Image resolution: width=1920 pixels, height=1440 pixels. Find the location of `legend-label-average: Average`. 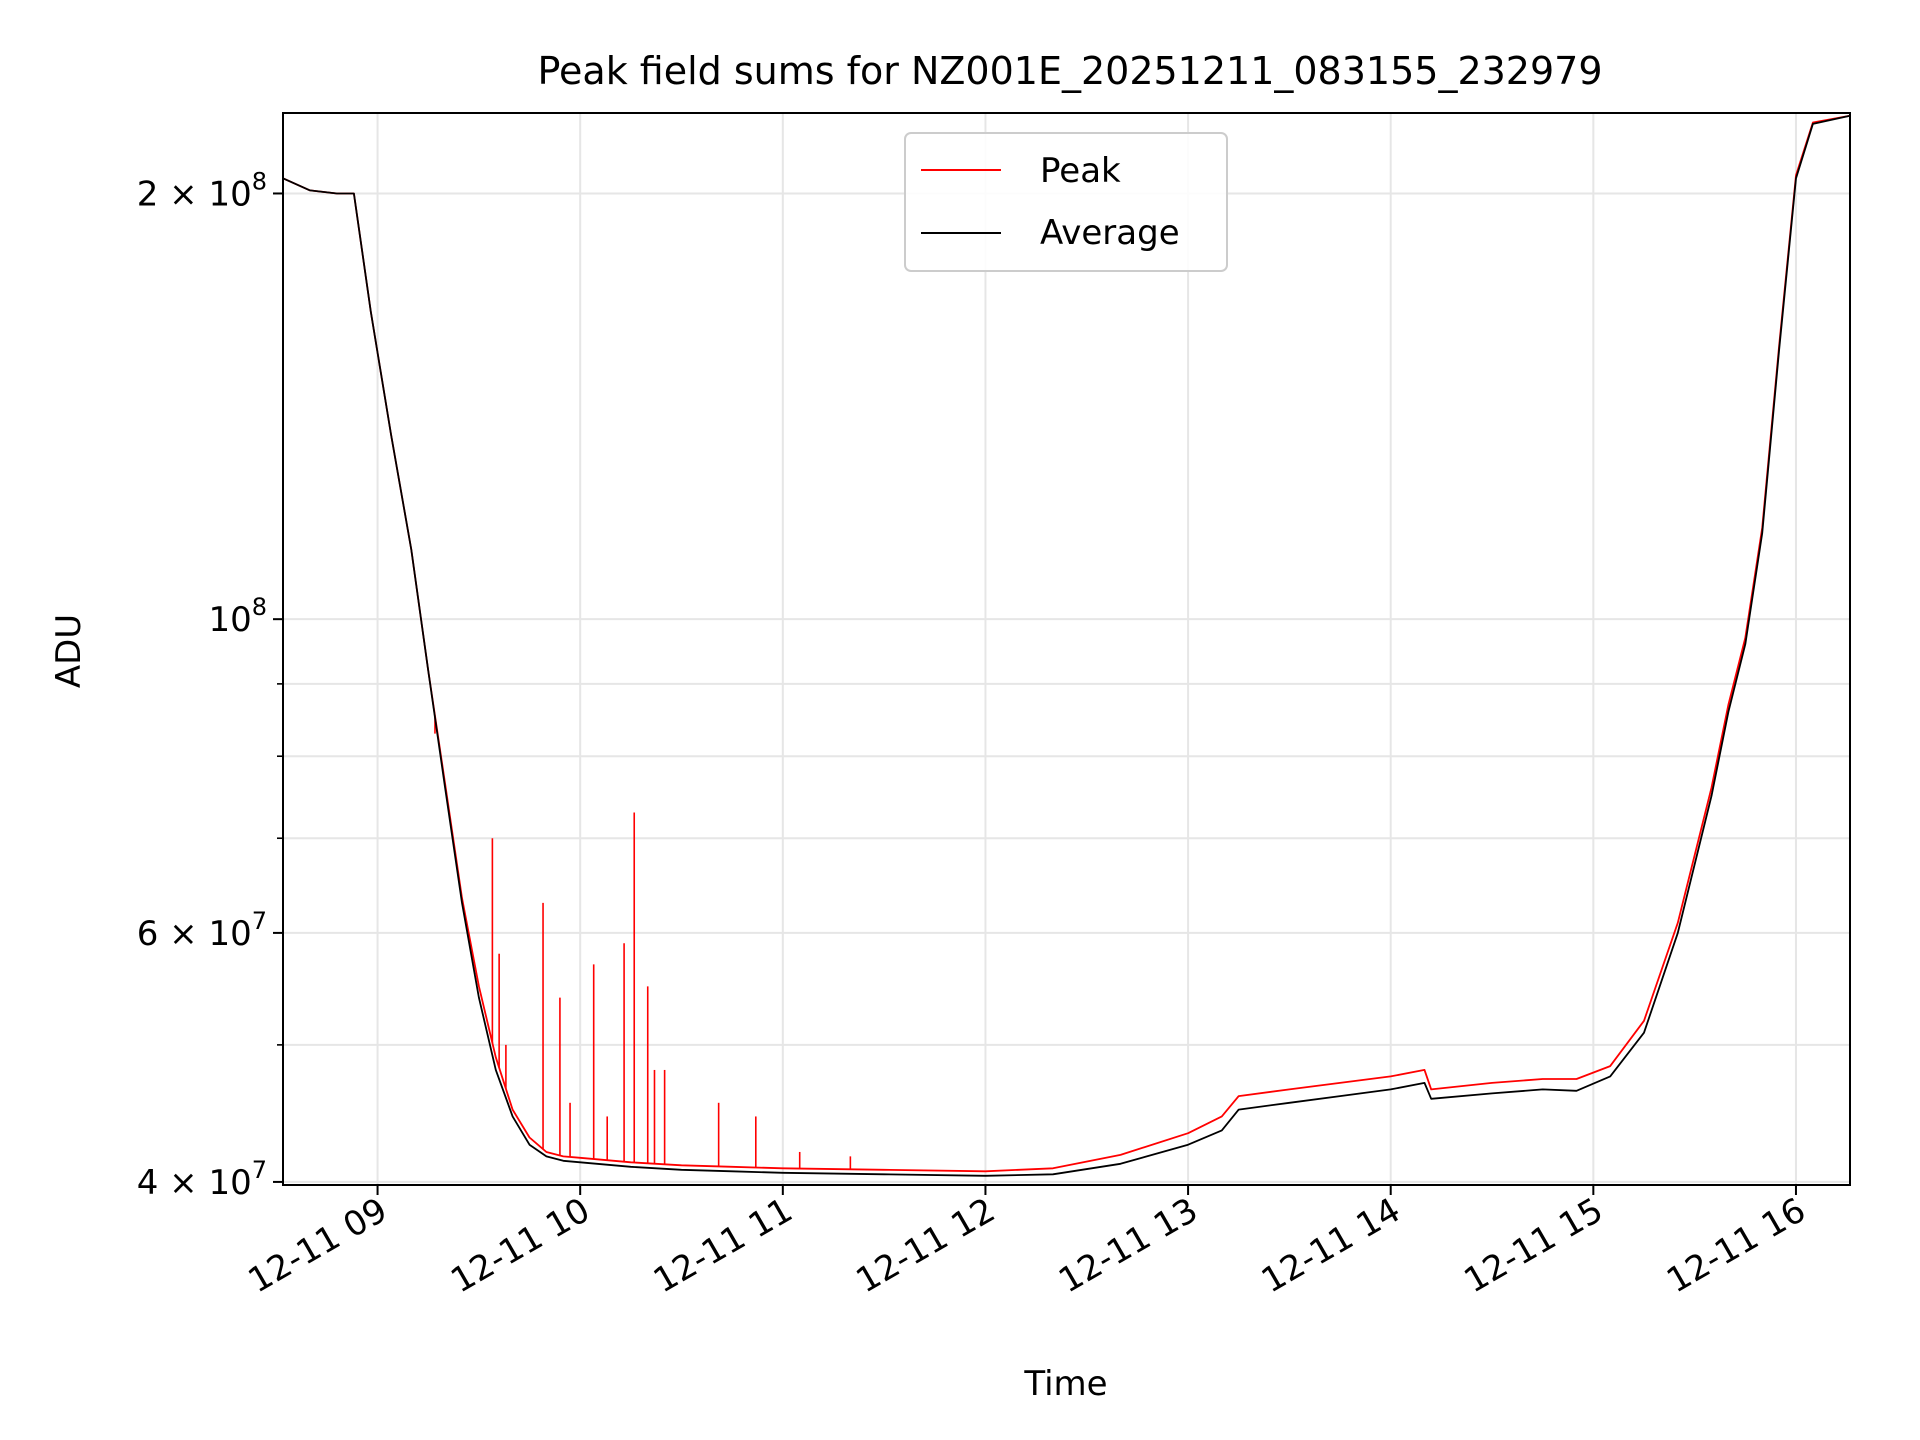

legend-label-average: Average is located at coordinates (1110, 233).